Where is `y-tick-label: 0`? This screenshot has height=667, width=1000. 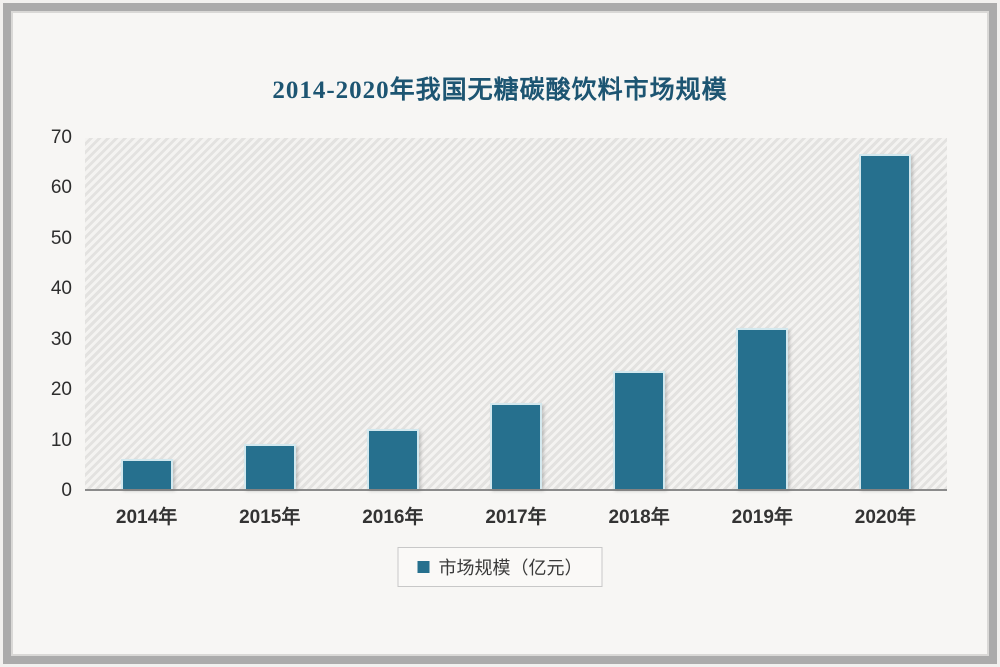
y-tick-label: 0 is located at coordinates (66, 490).